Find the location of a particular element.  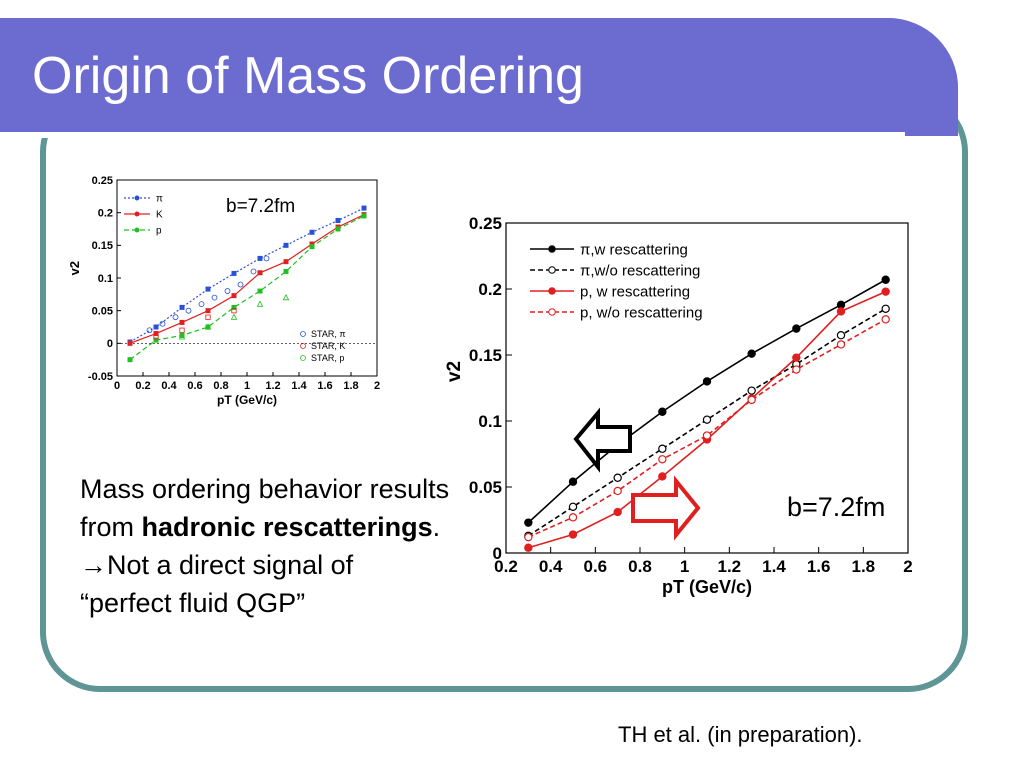

body-text-line1: Mass ordering behavior results from is located at coordinates (265, 508).